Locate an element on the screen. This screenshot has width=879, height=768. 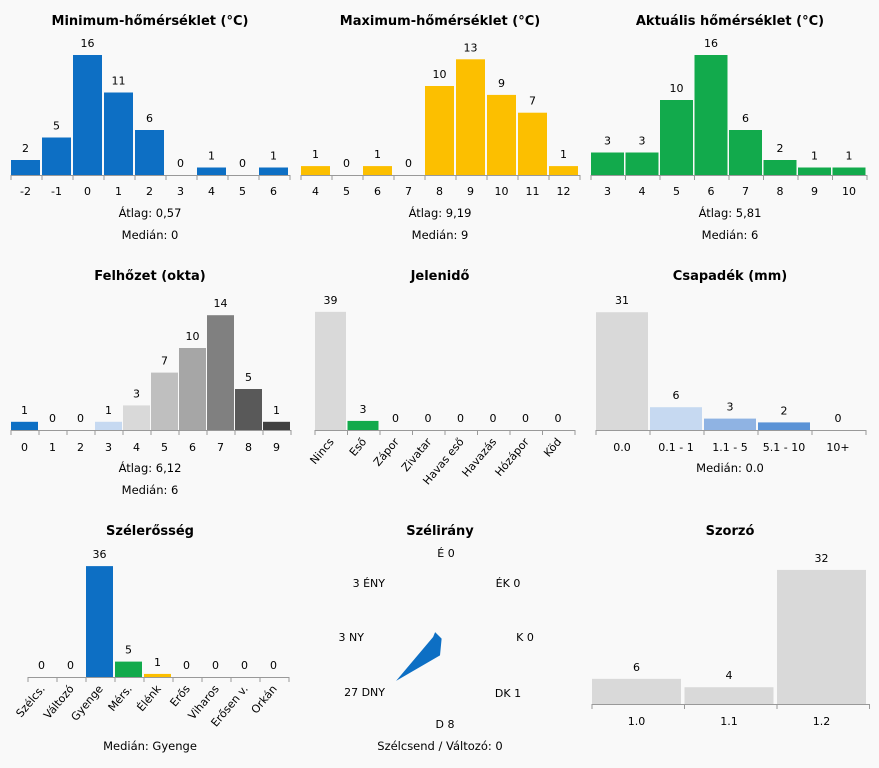
cur_temp-value-label-1: 3 is located at coordinates (642, 141).